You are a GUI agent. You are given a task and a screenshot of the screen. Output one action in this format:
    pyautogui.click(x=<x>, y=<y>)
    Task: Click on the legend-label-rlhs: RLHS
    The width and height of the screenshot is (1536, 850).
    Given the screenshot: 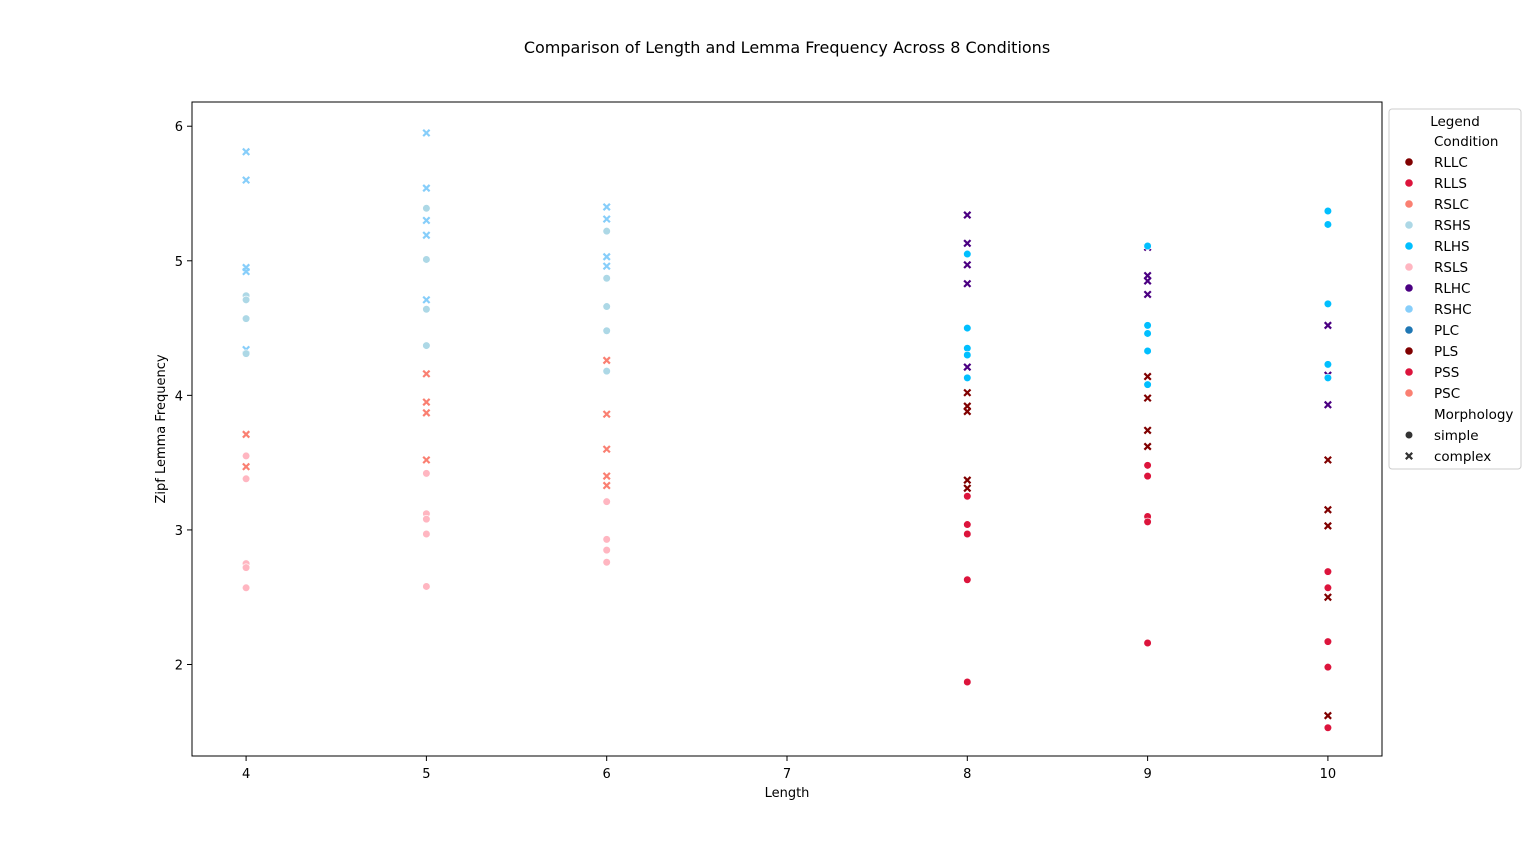 What is the action you would take?
    pyautogui.click(x=1452, y=247)
    